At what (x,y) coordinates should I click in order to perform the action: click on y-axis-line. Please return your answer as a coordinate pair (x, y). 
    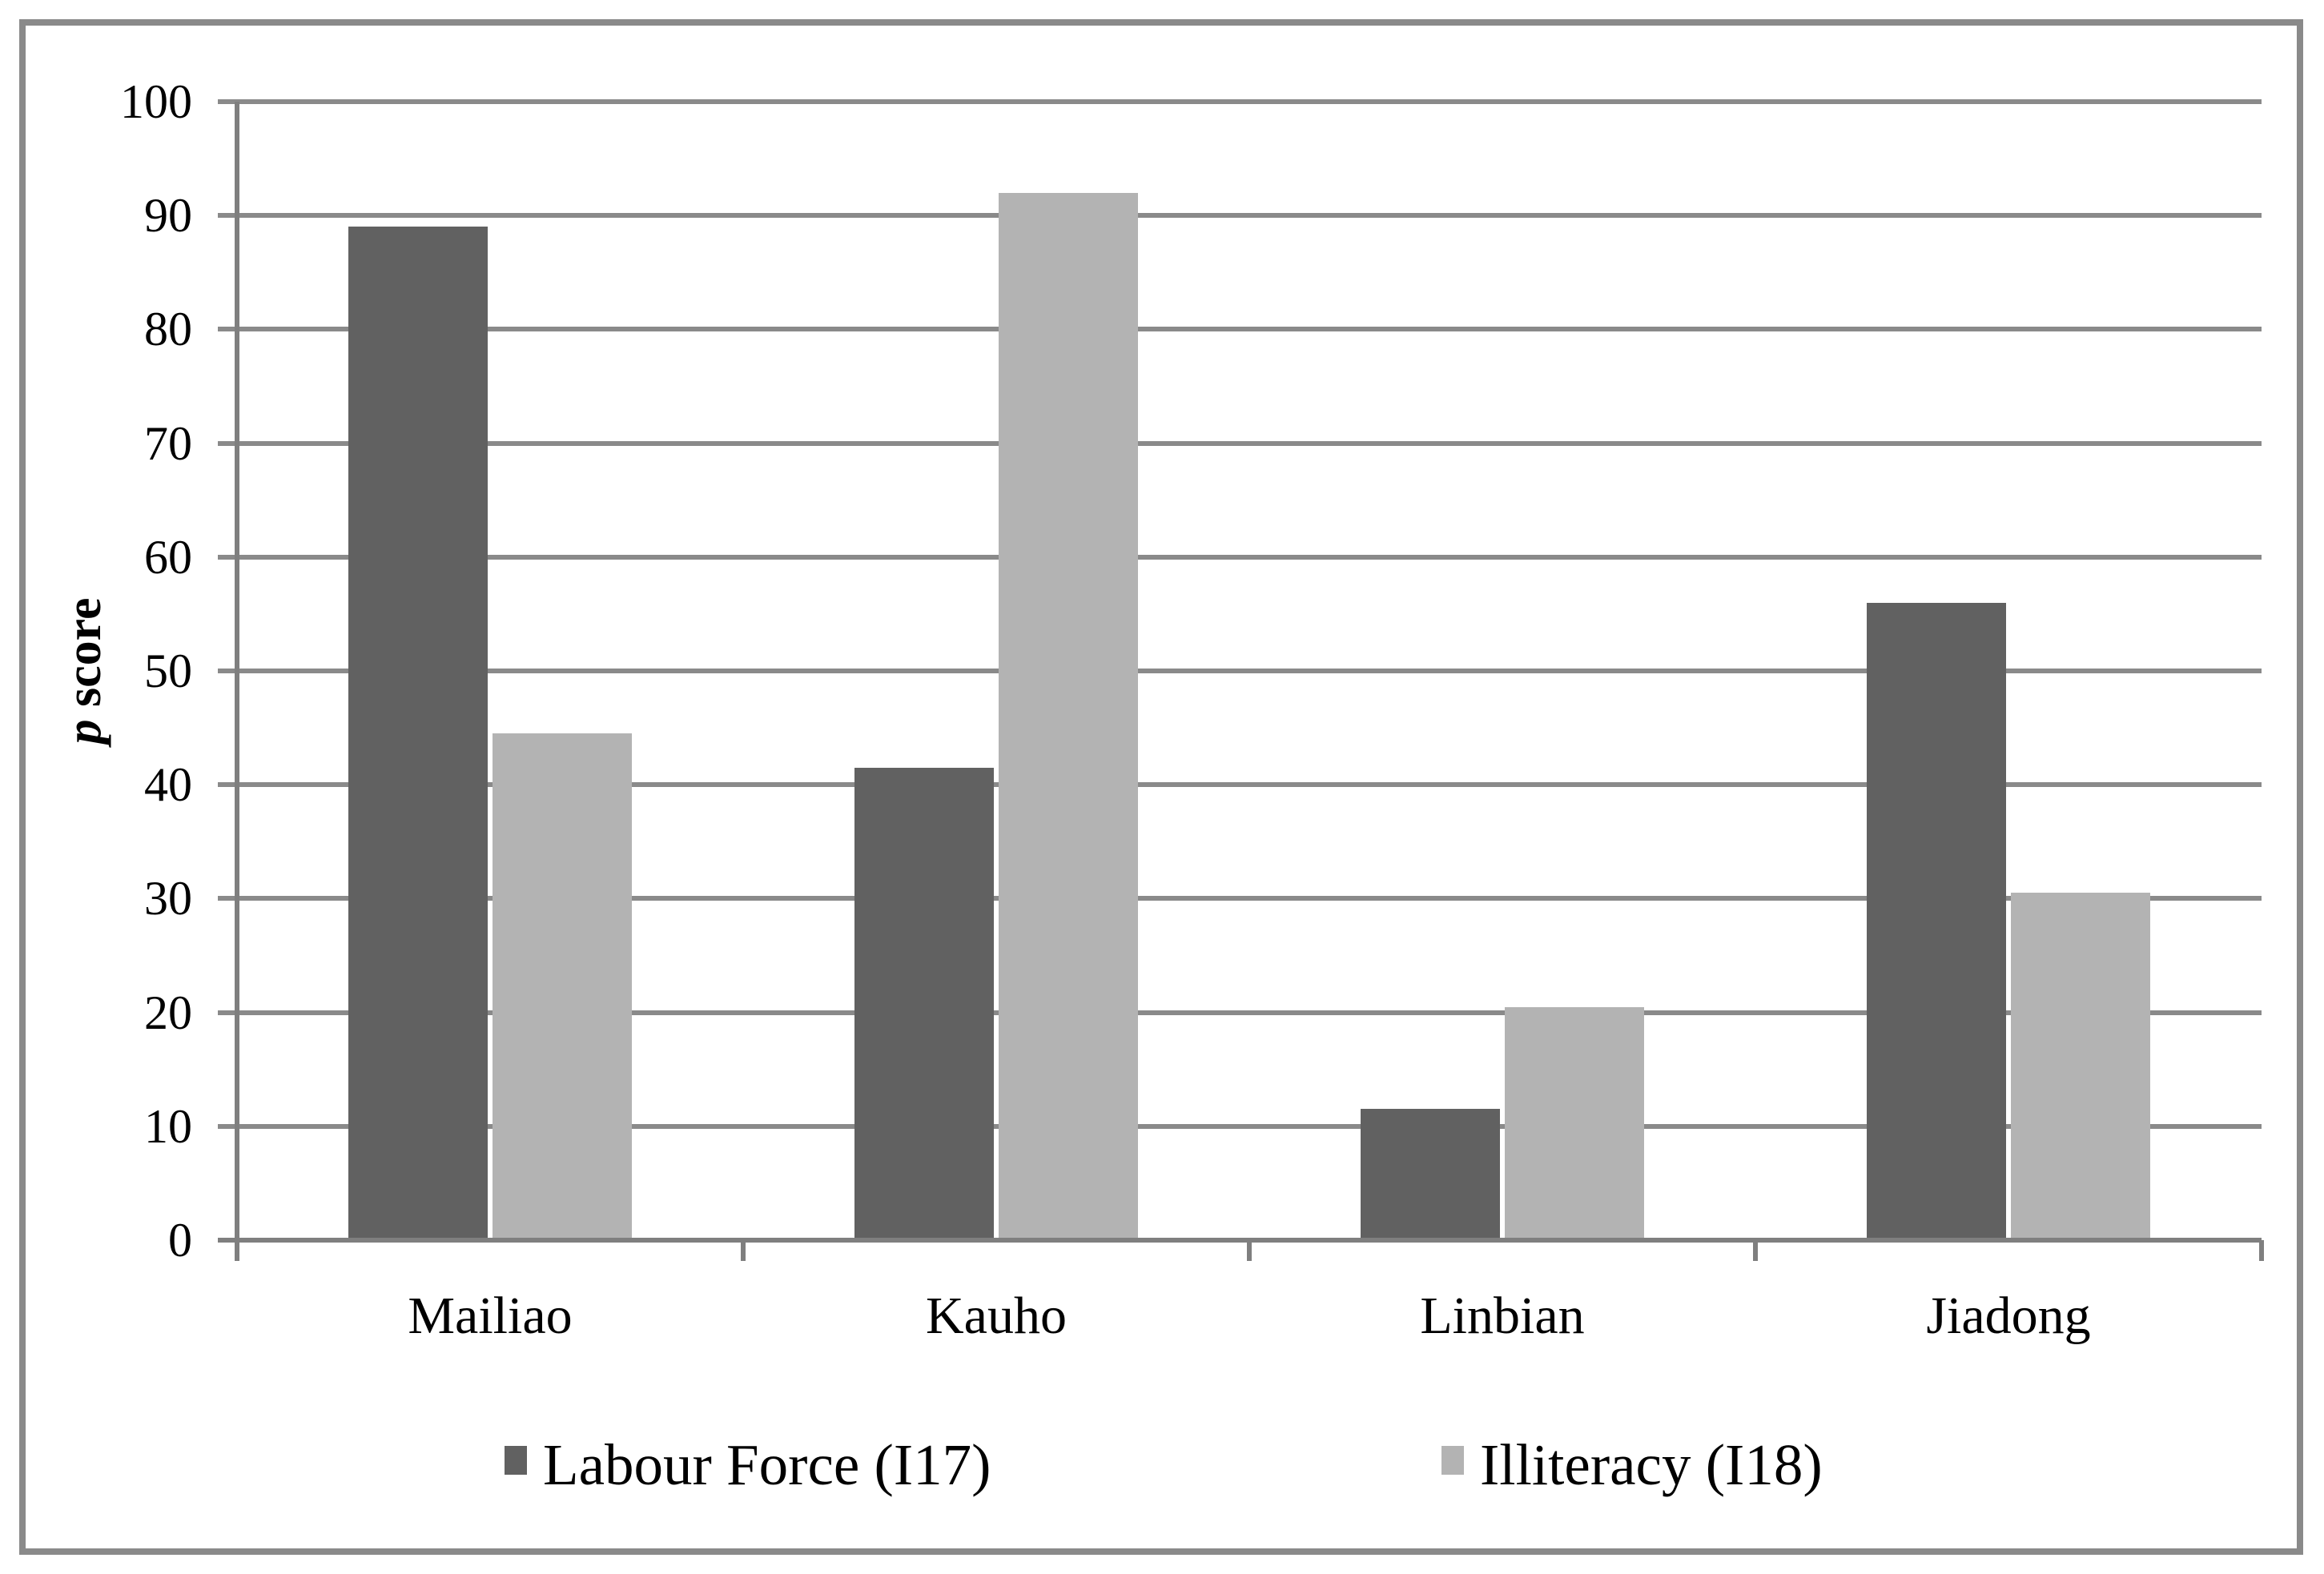
    Looking at the image, I should click on (237, 682).